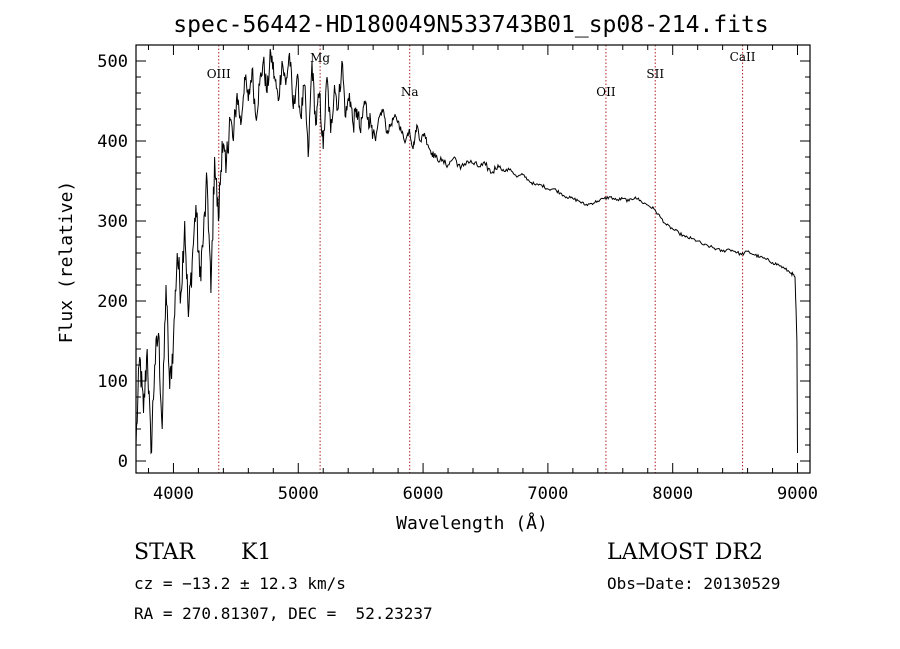 This screenshot has width=900, height=649. Describe the element at coordinates (410, 92) in the screenshot. I see `annotation-label-na: Na` at that location.